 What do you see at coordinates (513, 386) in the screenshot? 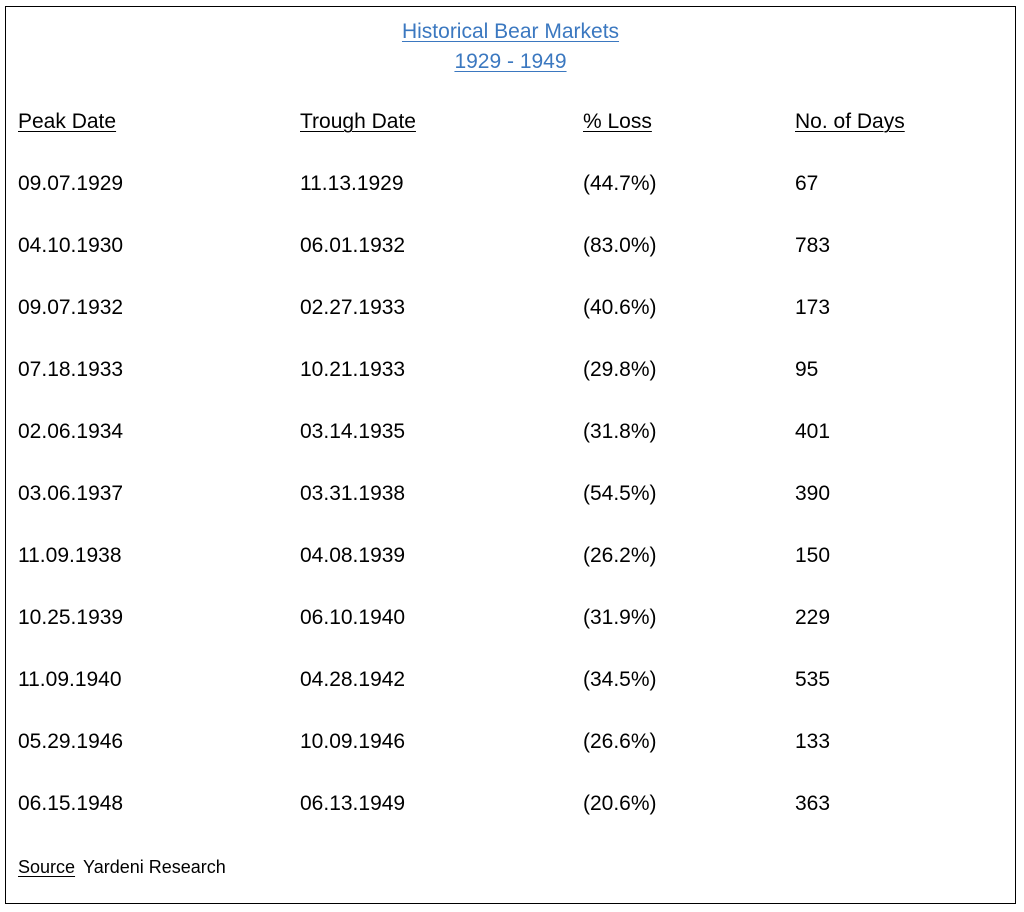
I see `table-row: 07.18.1933 10.21.1933 (29.8%) 95` at bounding box center [513, 386].